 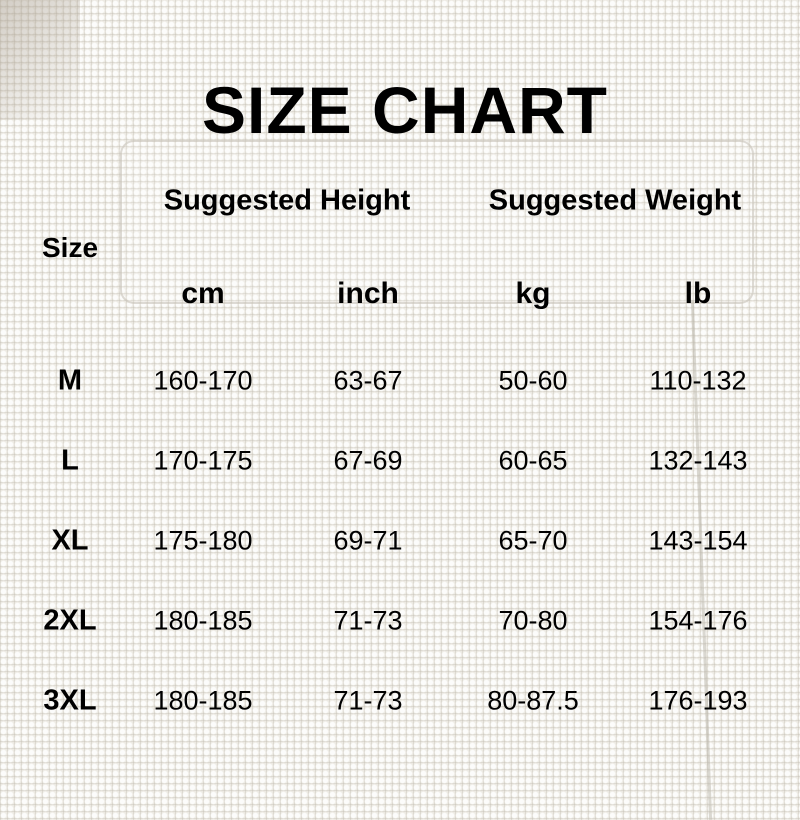 What do you see at coordinates (70, 247) in the screenshot?
I see `size-header: Size` at bounding box center [70, 247].